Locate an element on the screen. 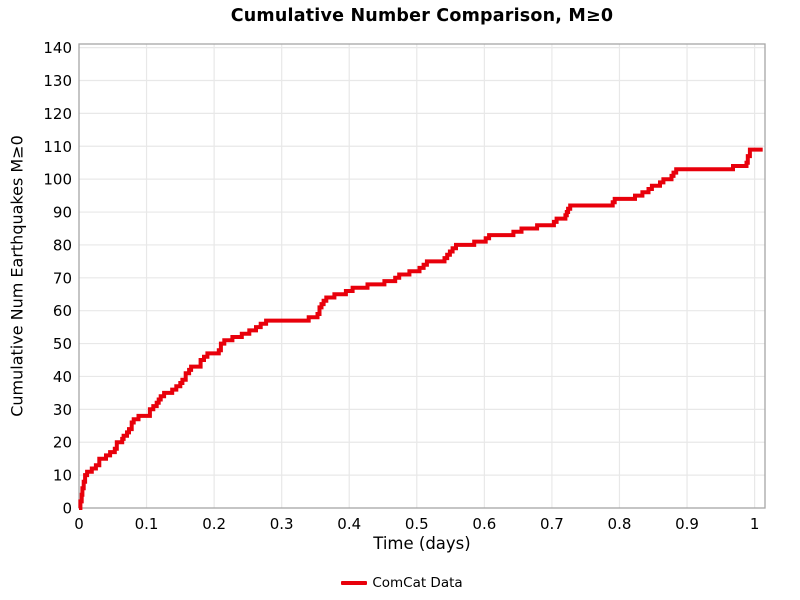  x-tick-label: 0.5 is located at coordinates (417, 524).